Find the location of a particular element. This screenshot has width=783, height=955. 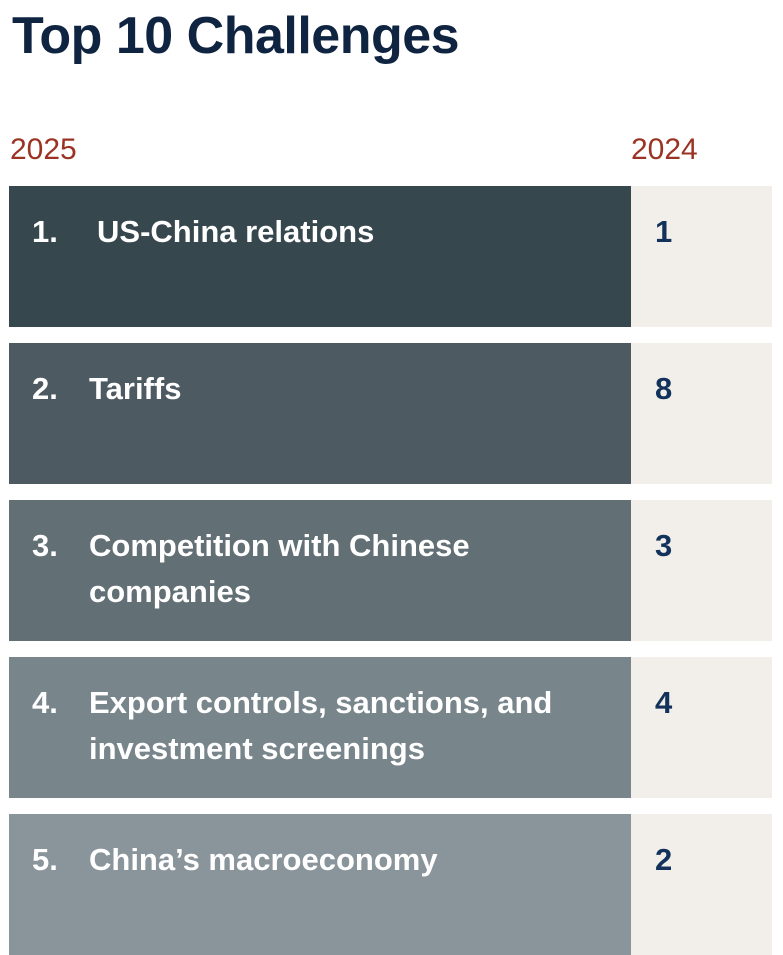

challenge-bar: 2. Tariffs is located at coordinates (320, 413).